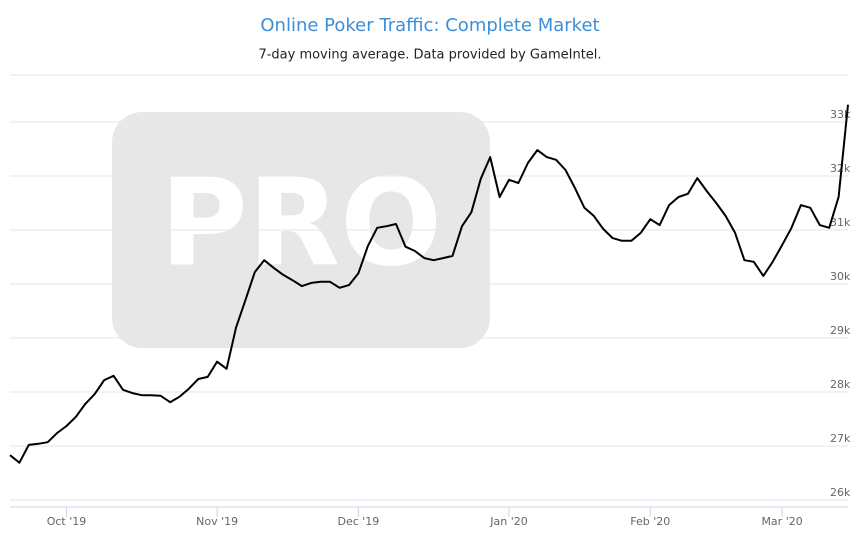 This screenshot has height=538, width=856. Describe the element at coordinates (840, 438) in the screenshot. I see `y-tick-label: 27k` at that location.